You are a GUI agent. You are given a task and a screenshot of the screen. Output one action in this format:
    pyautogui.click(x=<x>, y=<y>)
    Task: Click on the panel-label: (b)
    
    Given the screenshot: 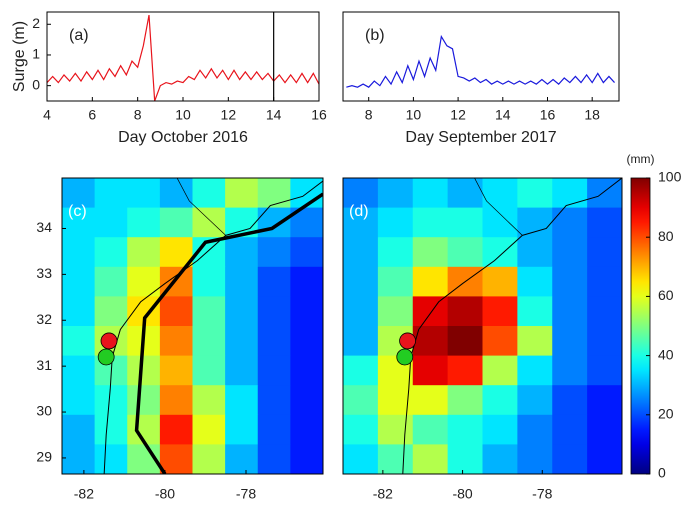 What is the action you would take?
    pyautogui.click(x=375, y=35)
    